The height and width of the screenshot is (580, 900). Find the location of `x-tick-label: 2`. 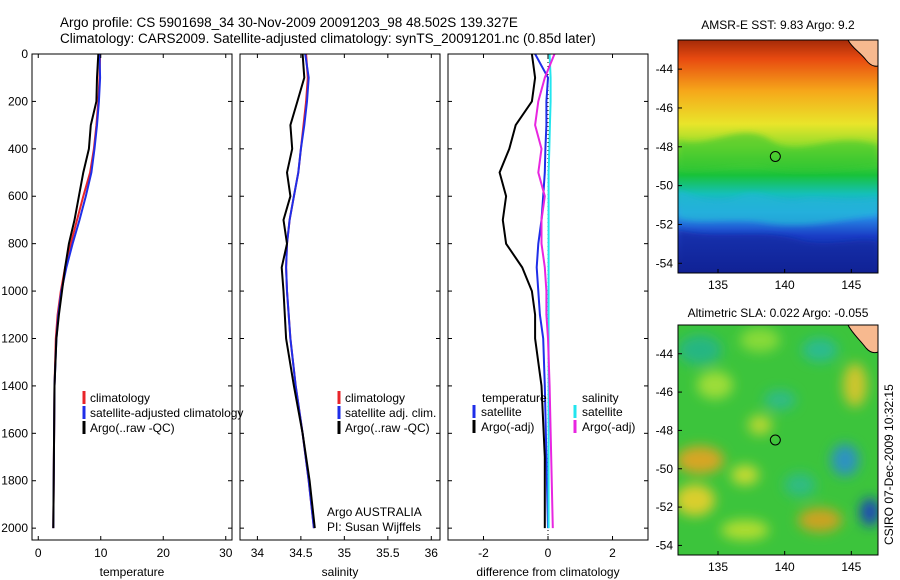

x-tick-label: 2 is located at coordinates (612, 553).